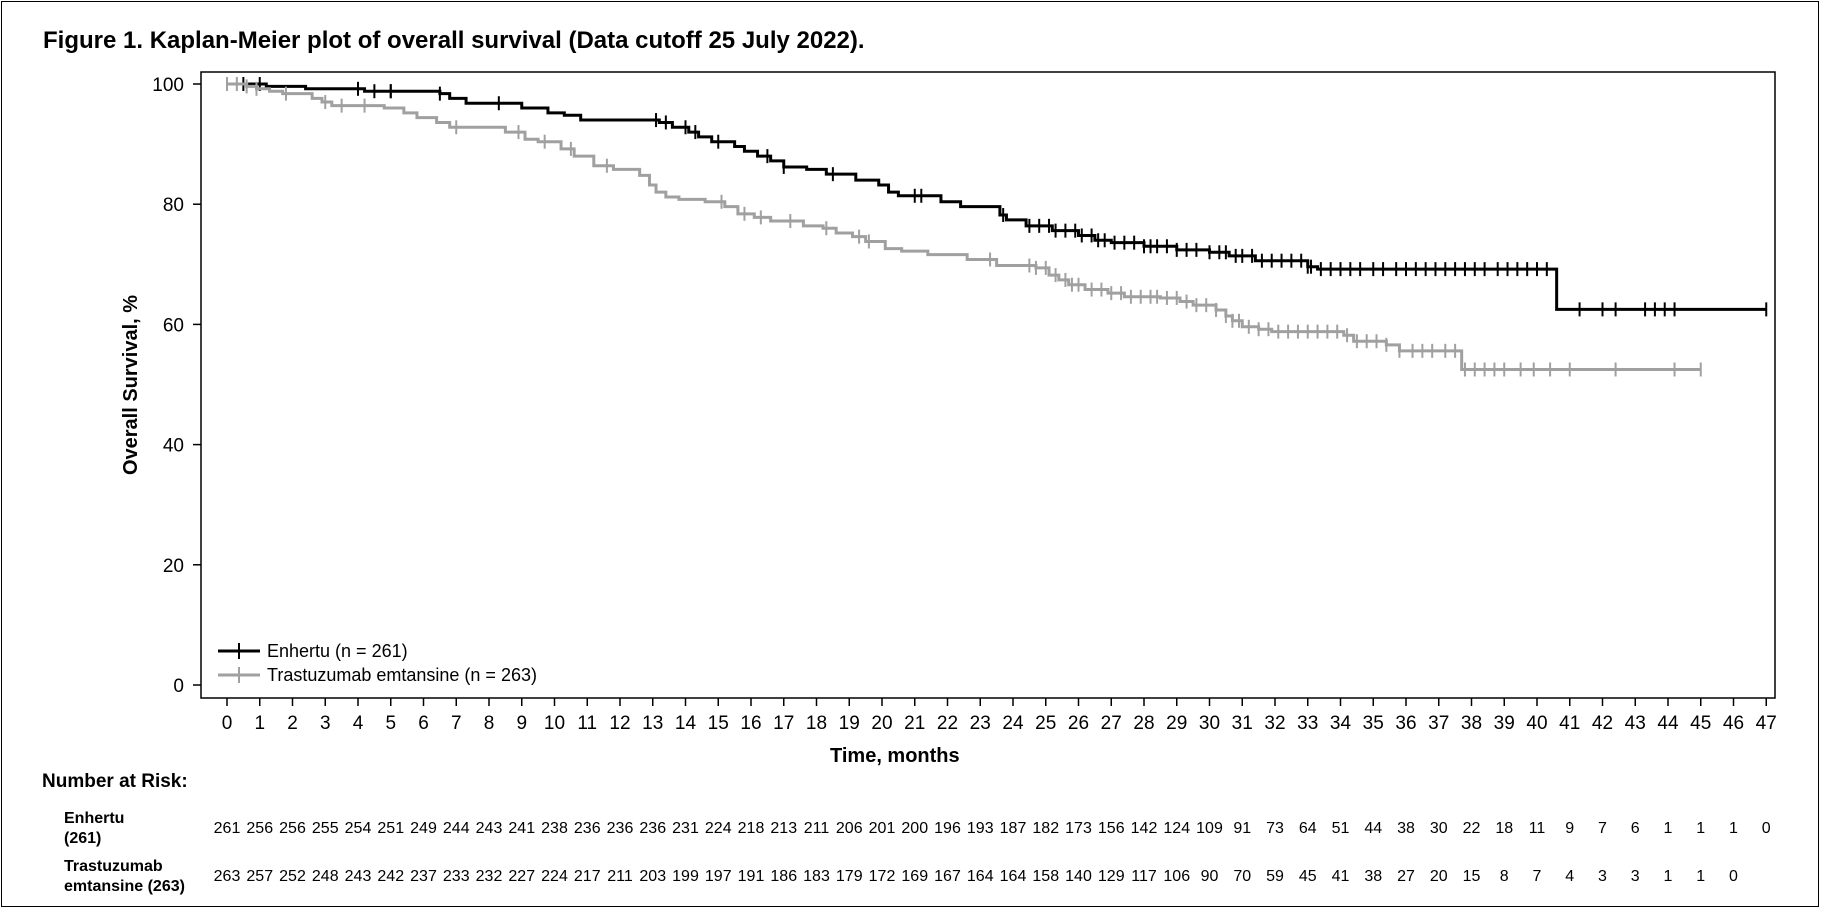  Describe the element at coordinates (1569, 723) in the screenshot. I see `x-tick-label: 41` at that location.